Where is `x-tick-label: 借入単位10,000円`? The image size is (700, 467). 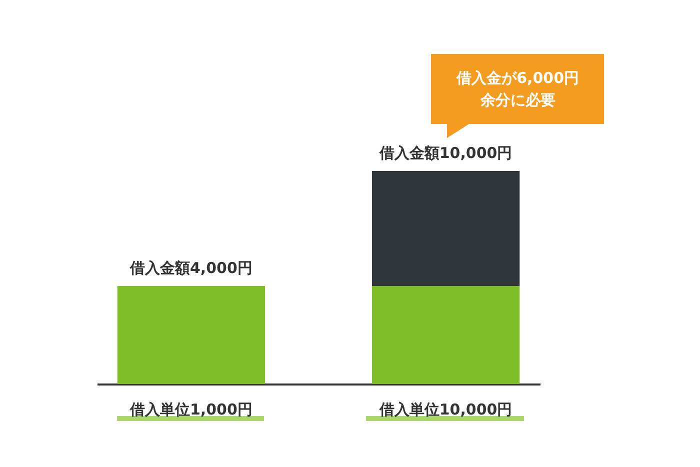 x-tick-label: 借入単位10,000円 is located at coordinates (445, 409).